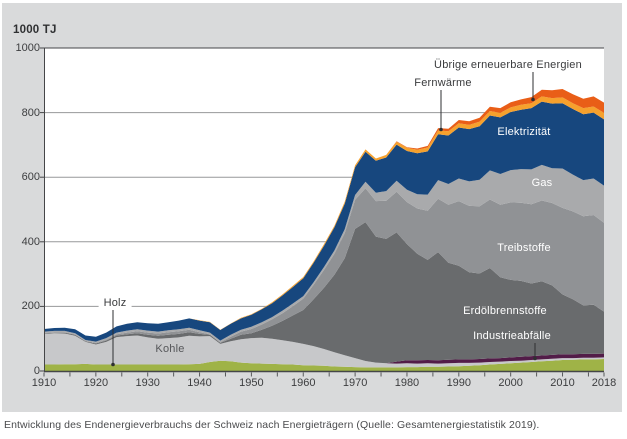 The height and width of the screenshot is (439, 627). I want to click on x-tick-label: 1980, so click(407, 383).